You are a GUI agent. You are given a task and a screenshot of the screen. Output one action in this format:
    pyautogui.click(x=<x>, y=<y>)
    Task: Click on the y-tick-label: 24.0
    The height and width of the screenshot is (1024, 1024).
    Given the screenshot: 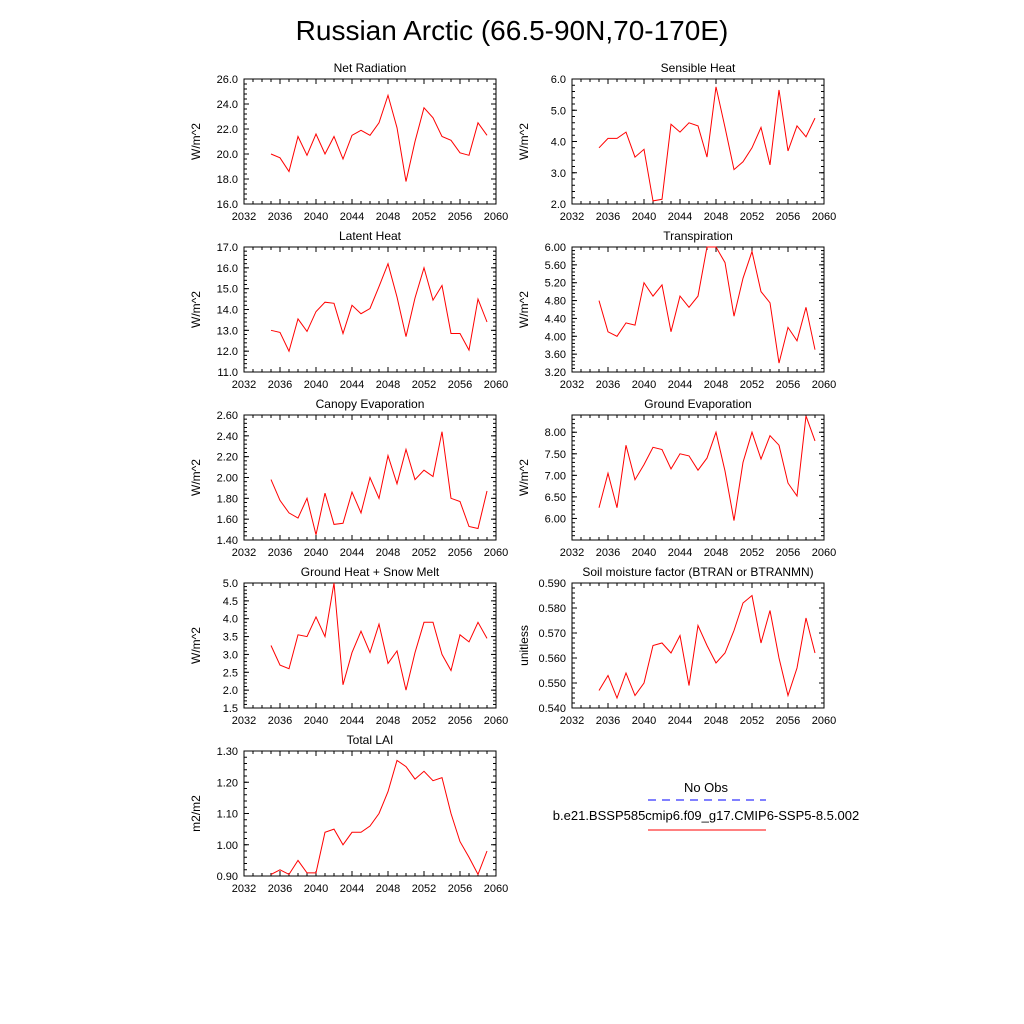 What is the action you would take?
    pyautogui.click(x=227, y=105)
    